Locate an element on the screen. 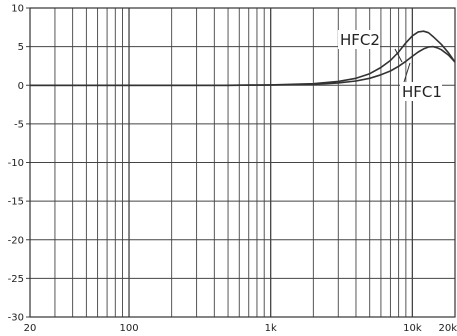 The height and width of the screenshot is (336, 457). y-tick-labels: 10 5 0 -5 -10 -15 -20 -25 -30 is located at coordinates (16, 164).